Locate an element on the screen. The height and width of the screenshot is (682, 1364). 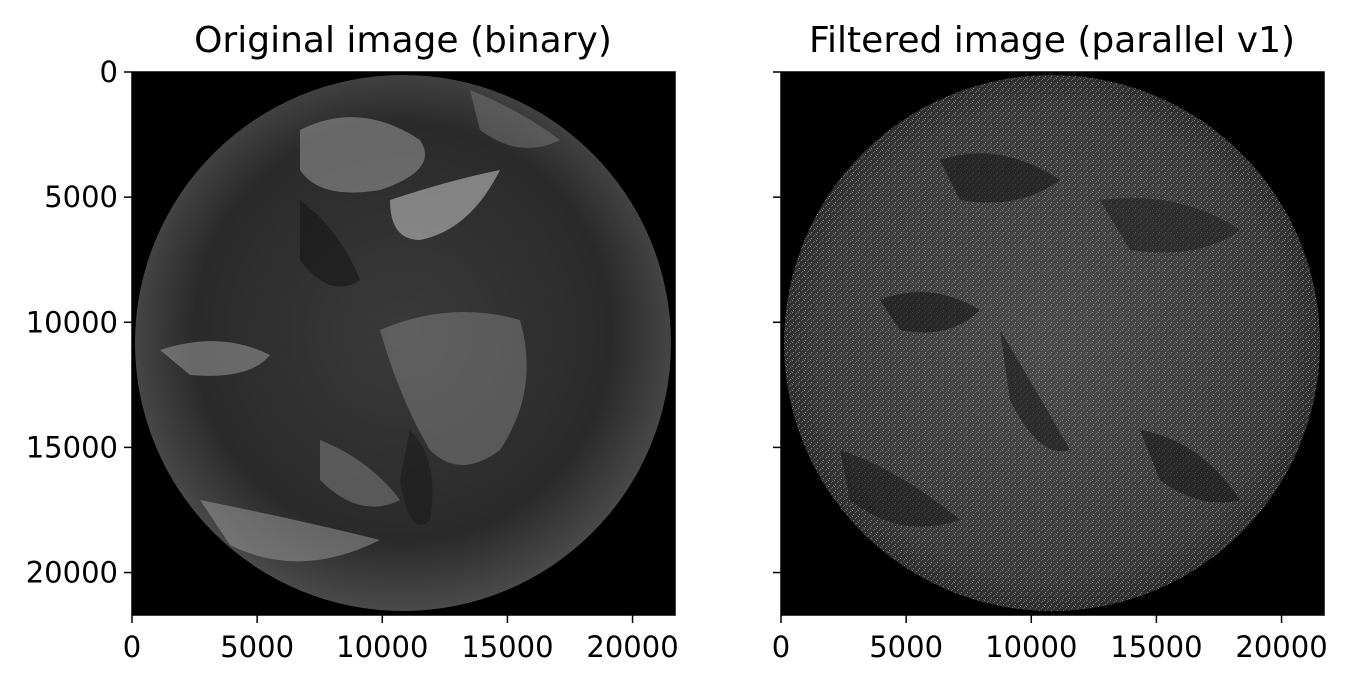
y-tick-label: 15000 is located at coordinates (72, 447).